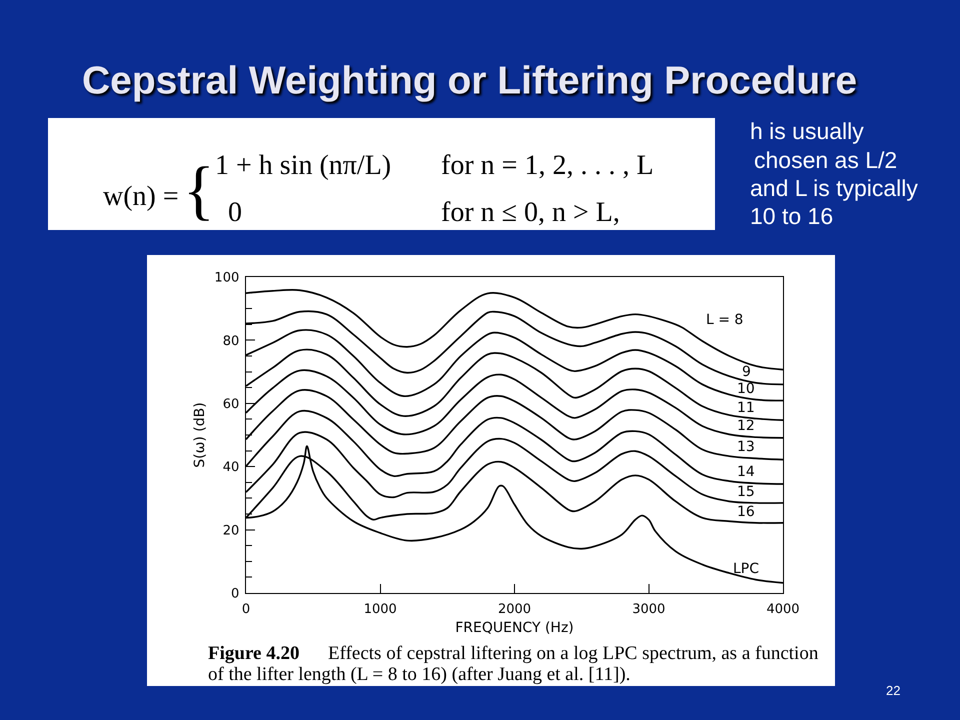 This screenshot has width=960, height=720. What do you see at coordinates (746, 408) in the screenshot?
I see `series-label: 11` at bounding box center [746, 408].